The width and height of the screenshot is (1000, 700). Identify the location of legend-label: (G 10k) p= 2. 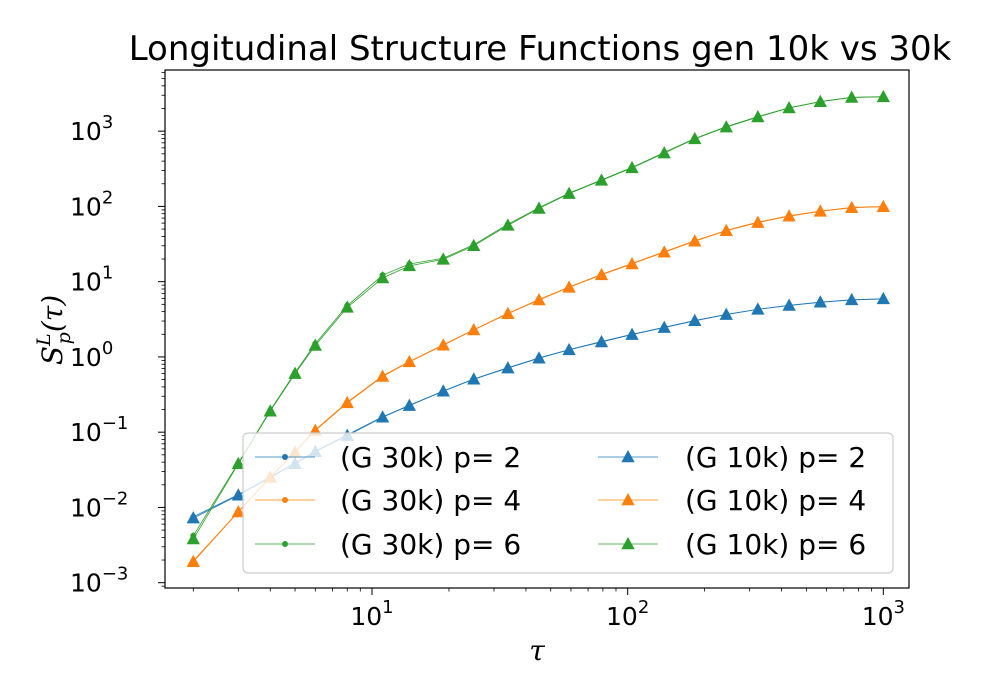
(775, 457).